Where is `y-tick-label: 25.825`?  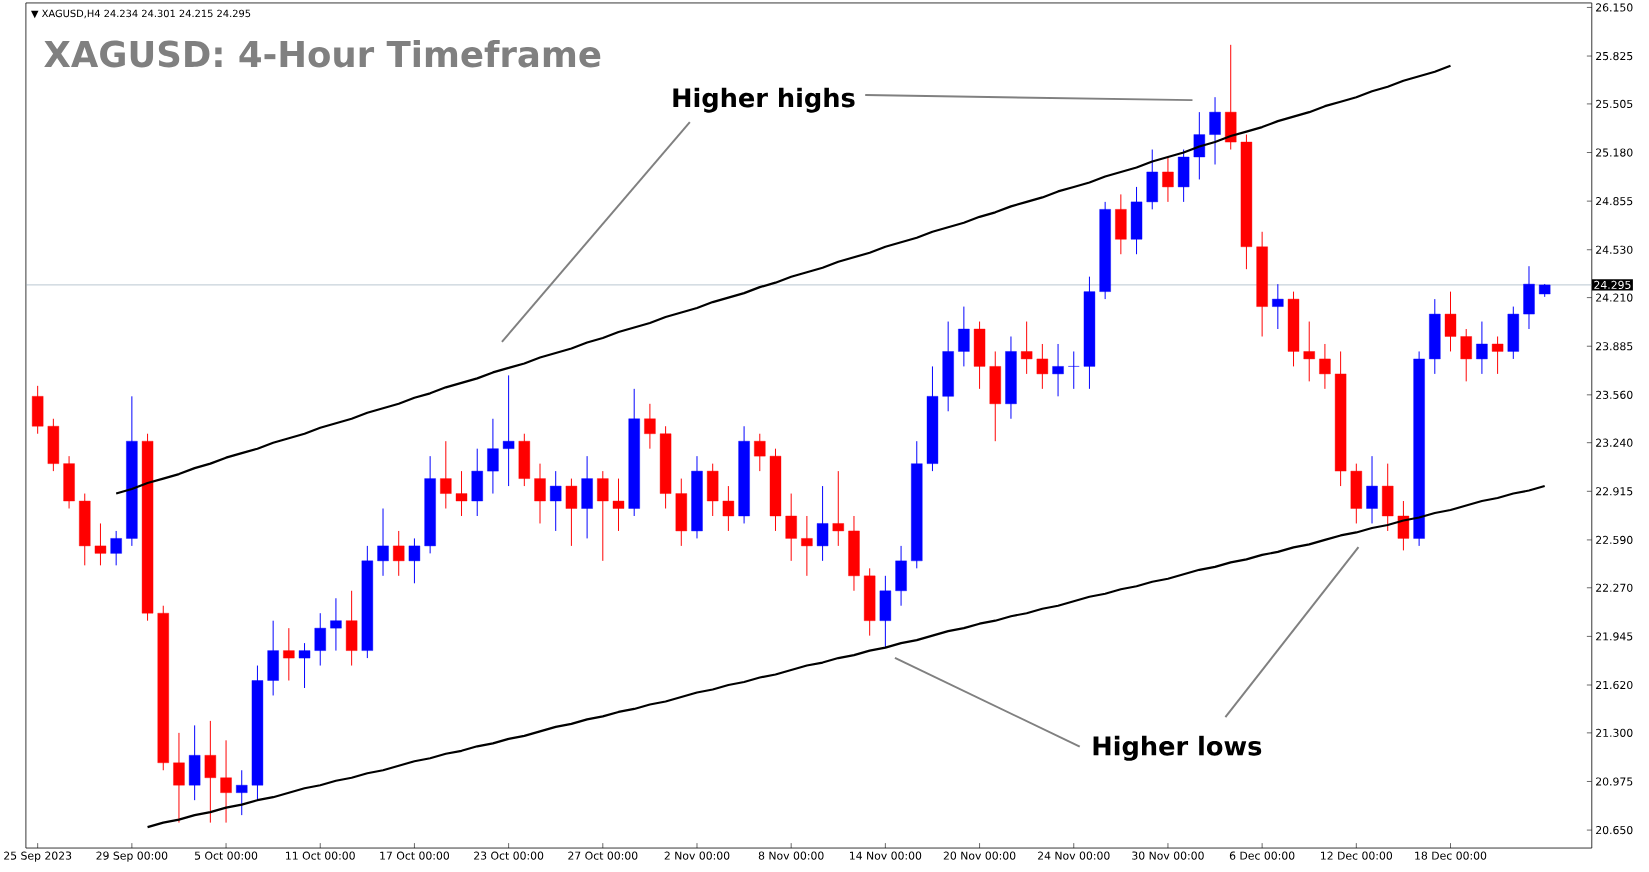 y-tick-label: 25.825 is located at coordinates (1614, 56).